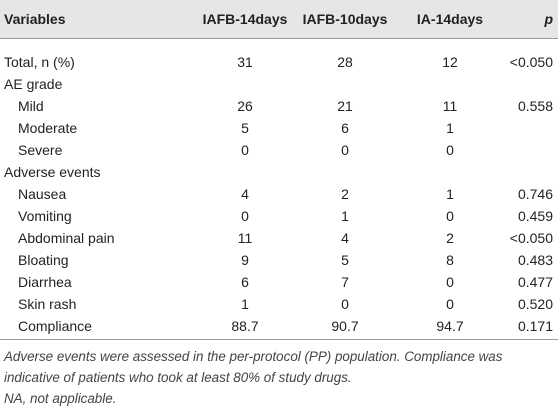 The width and height of the screenshot is (558, 409). What do you see at coordinates (535, 282) in the screenshot?
I see `cell-value: 0.477` at bounding box center [535, 282].